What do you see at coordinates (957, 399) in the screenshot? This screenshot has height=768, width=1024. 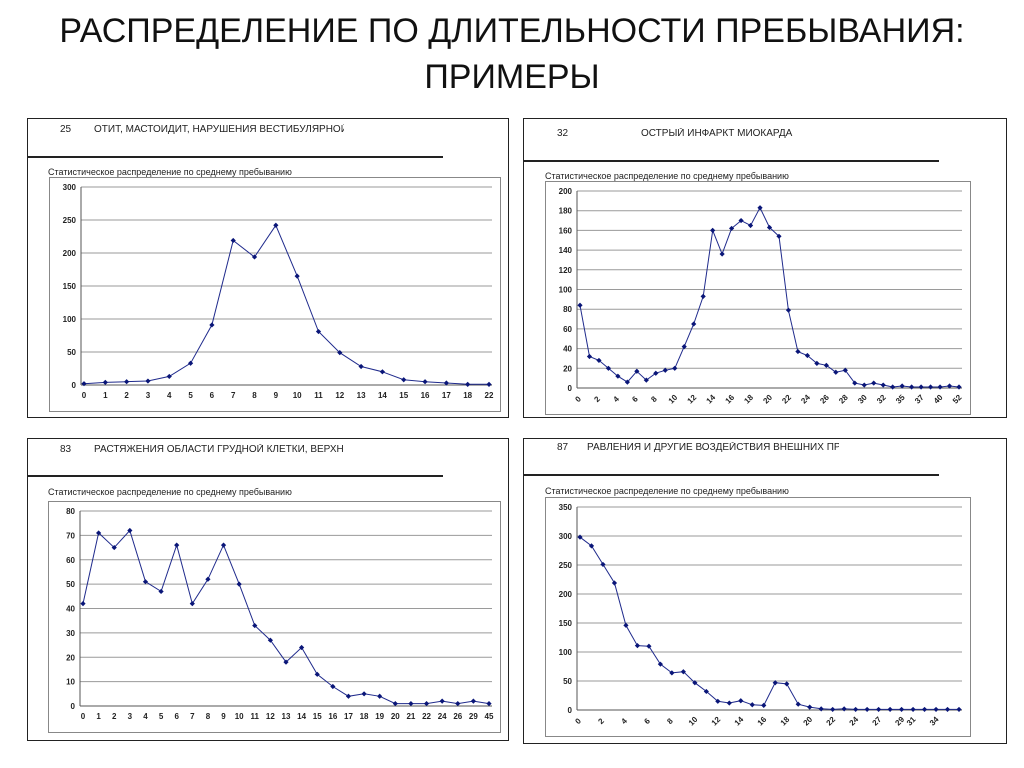 I see `x-tick-label: 52` at bounding box center [957, 399].